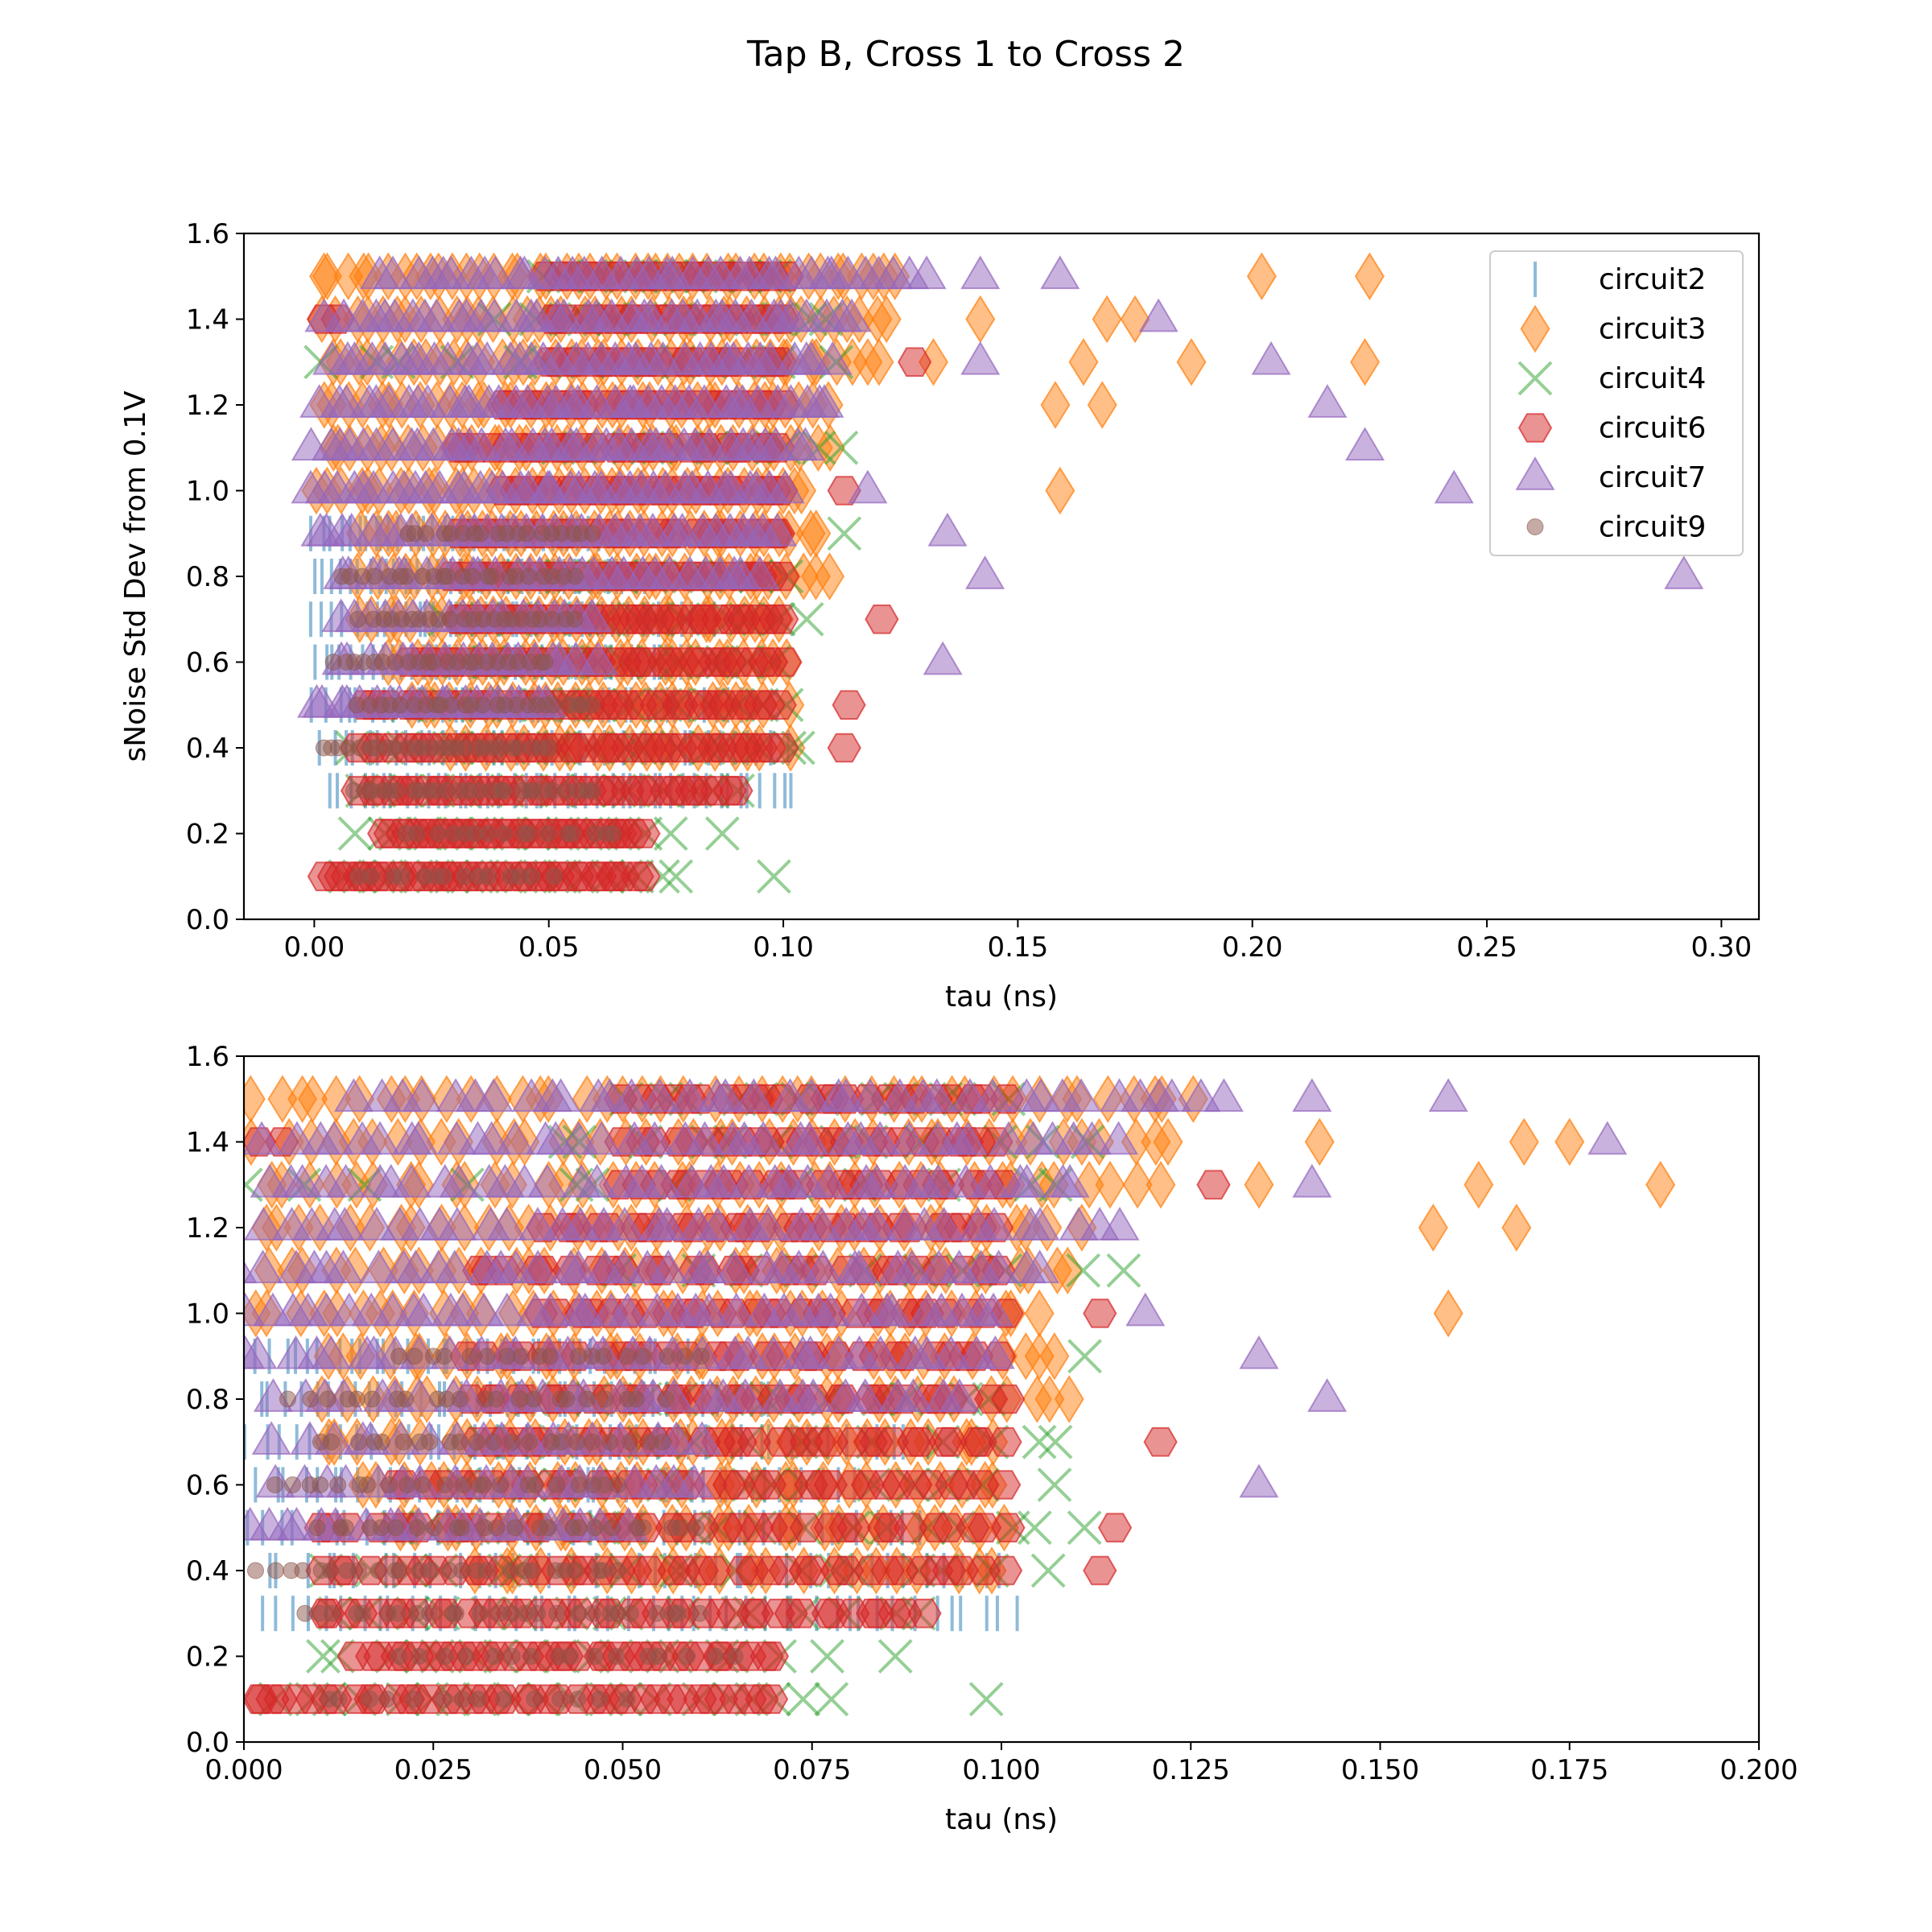 The height and width of the screenshot is (1932, 1932). I want to click on y-tick-label: 0.2, so click(207, 1657).